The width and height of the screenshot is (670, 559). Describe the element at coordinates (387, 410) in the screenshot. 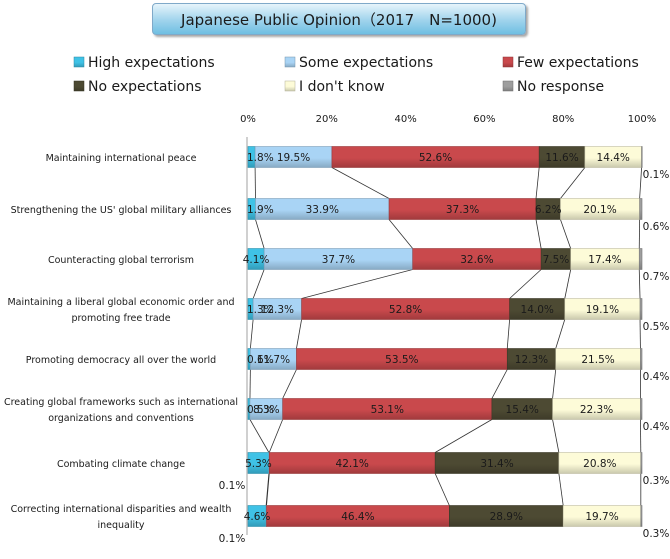

I see `data-label: 53.1%` at that location.